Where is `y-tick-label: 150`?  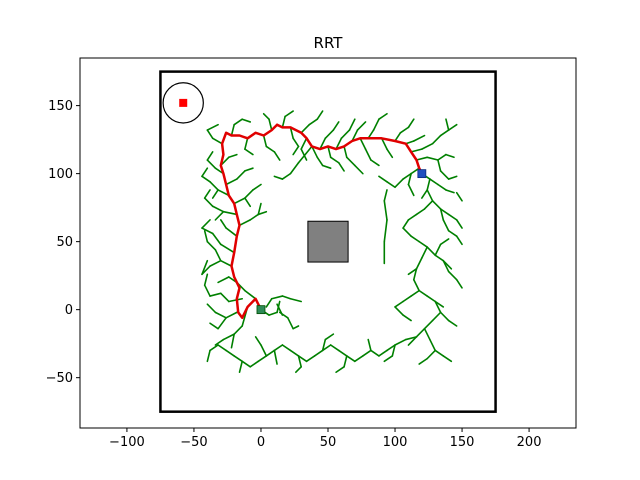 y-tick-label: 150 is located at coordinates (60, 106).